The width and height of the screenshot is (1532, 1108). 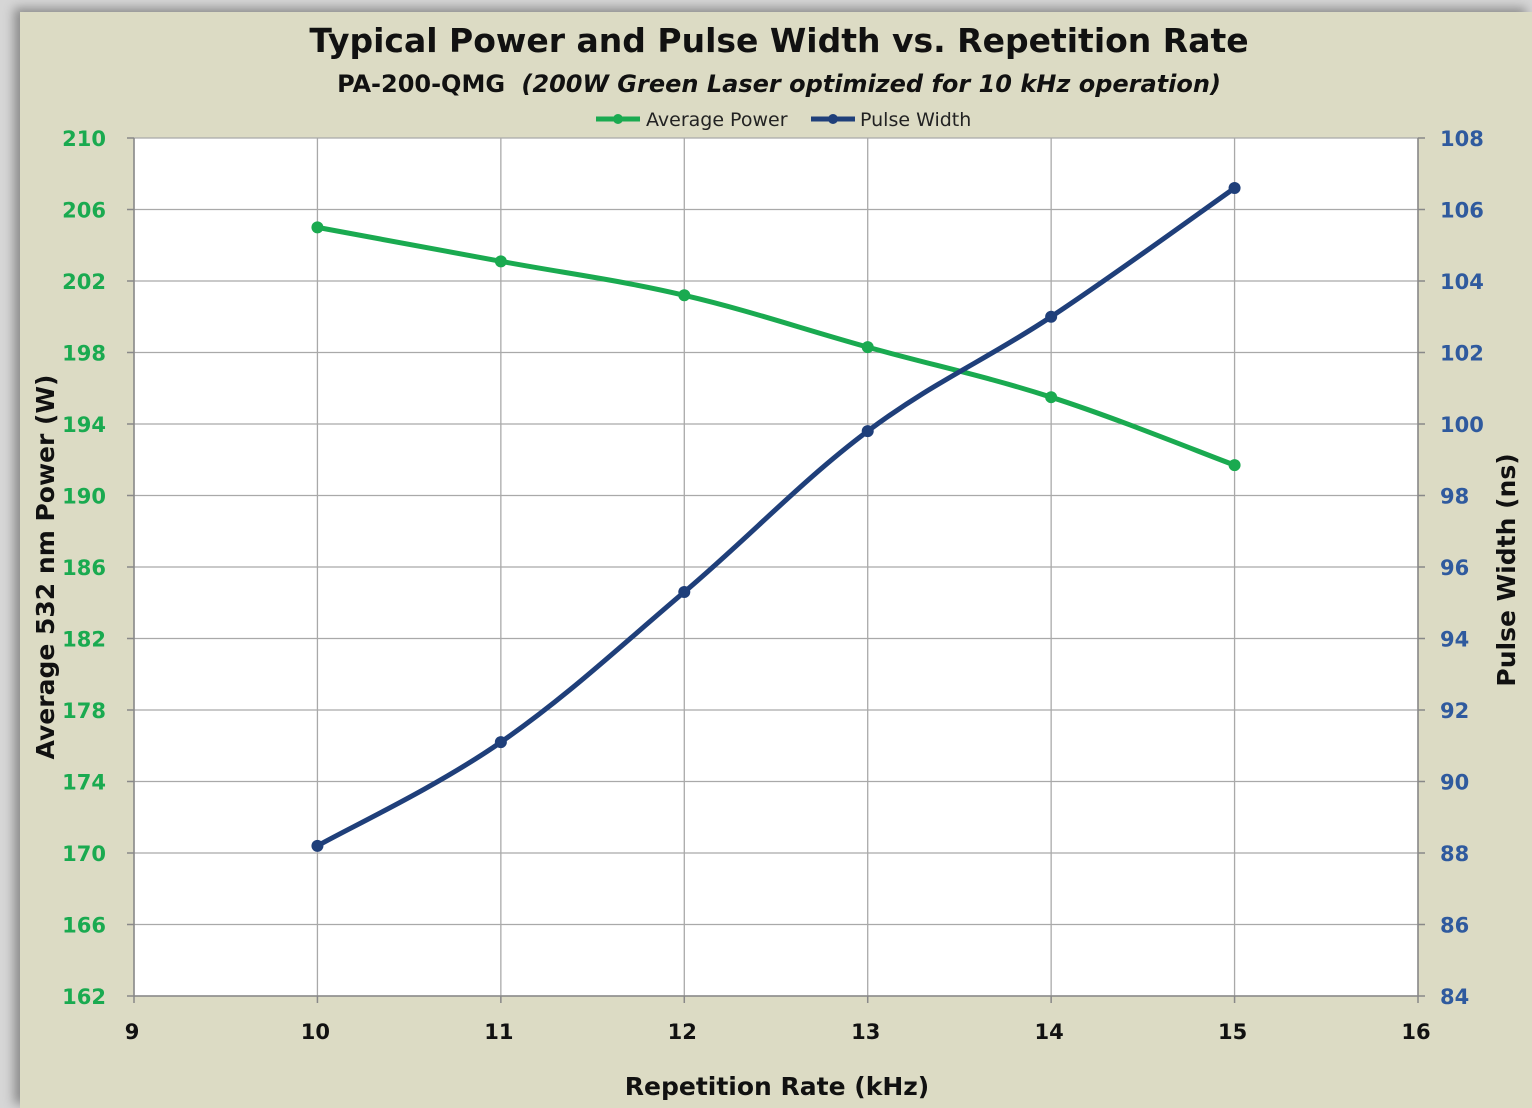 I want to click on legend: Average Power Pulse Width, so click(x=783, y=120).